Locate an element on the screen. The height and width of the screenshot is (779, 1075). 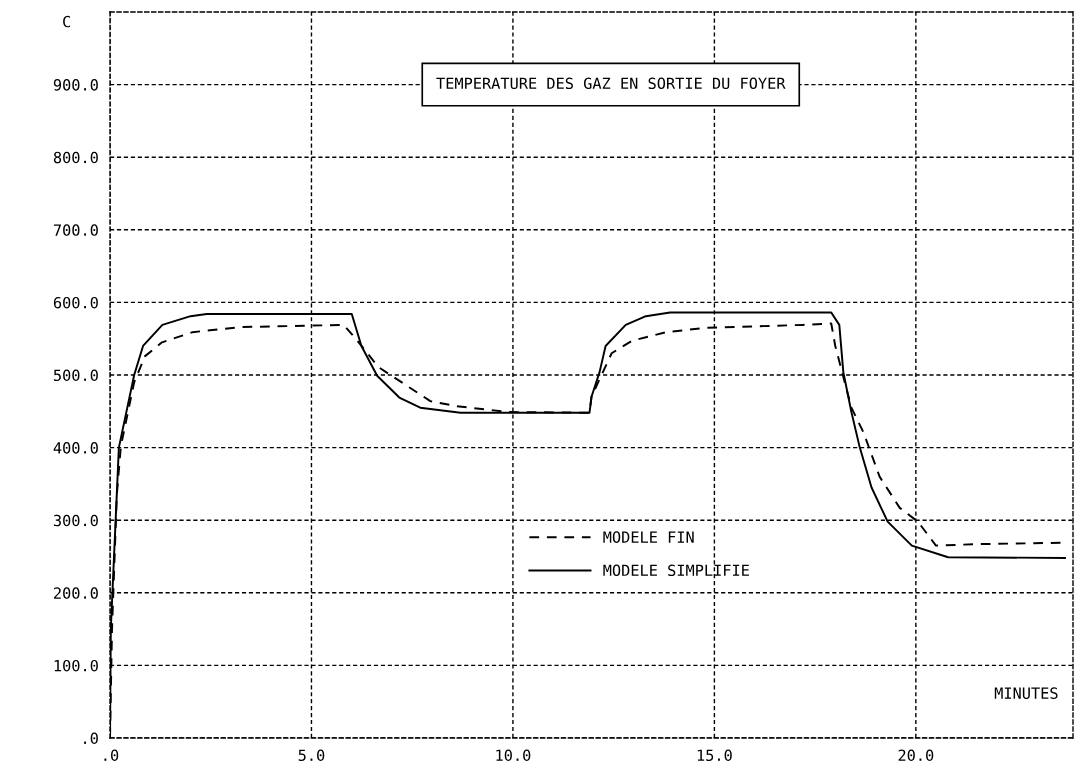
x-tick-label: 10.0 is located at coordinates (513, 755).